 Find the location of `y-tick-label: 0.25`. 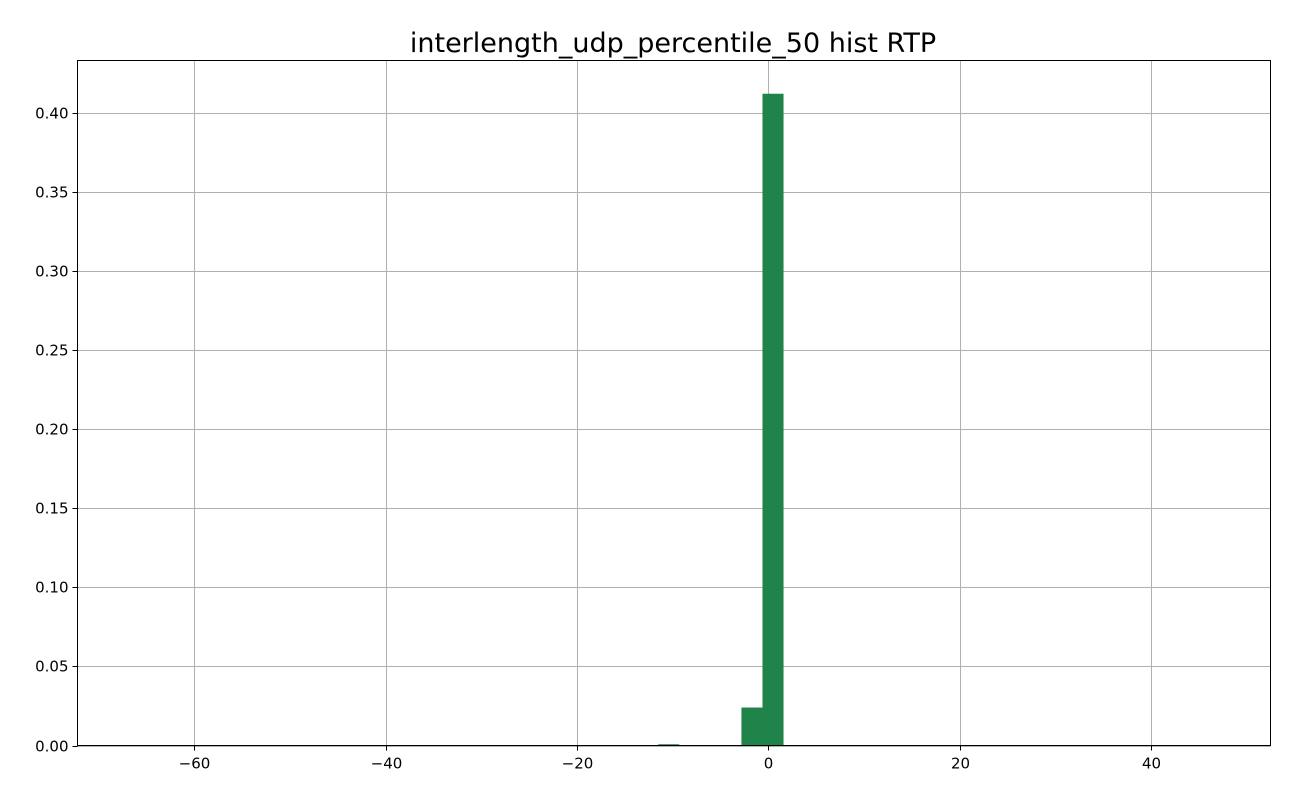

y-tick-label: 0.25 is located at coordinates (51, 351).